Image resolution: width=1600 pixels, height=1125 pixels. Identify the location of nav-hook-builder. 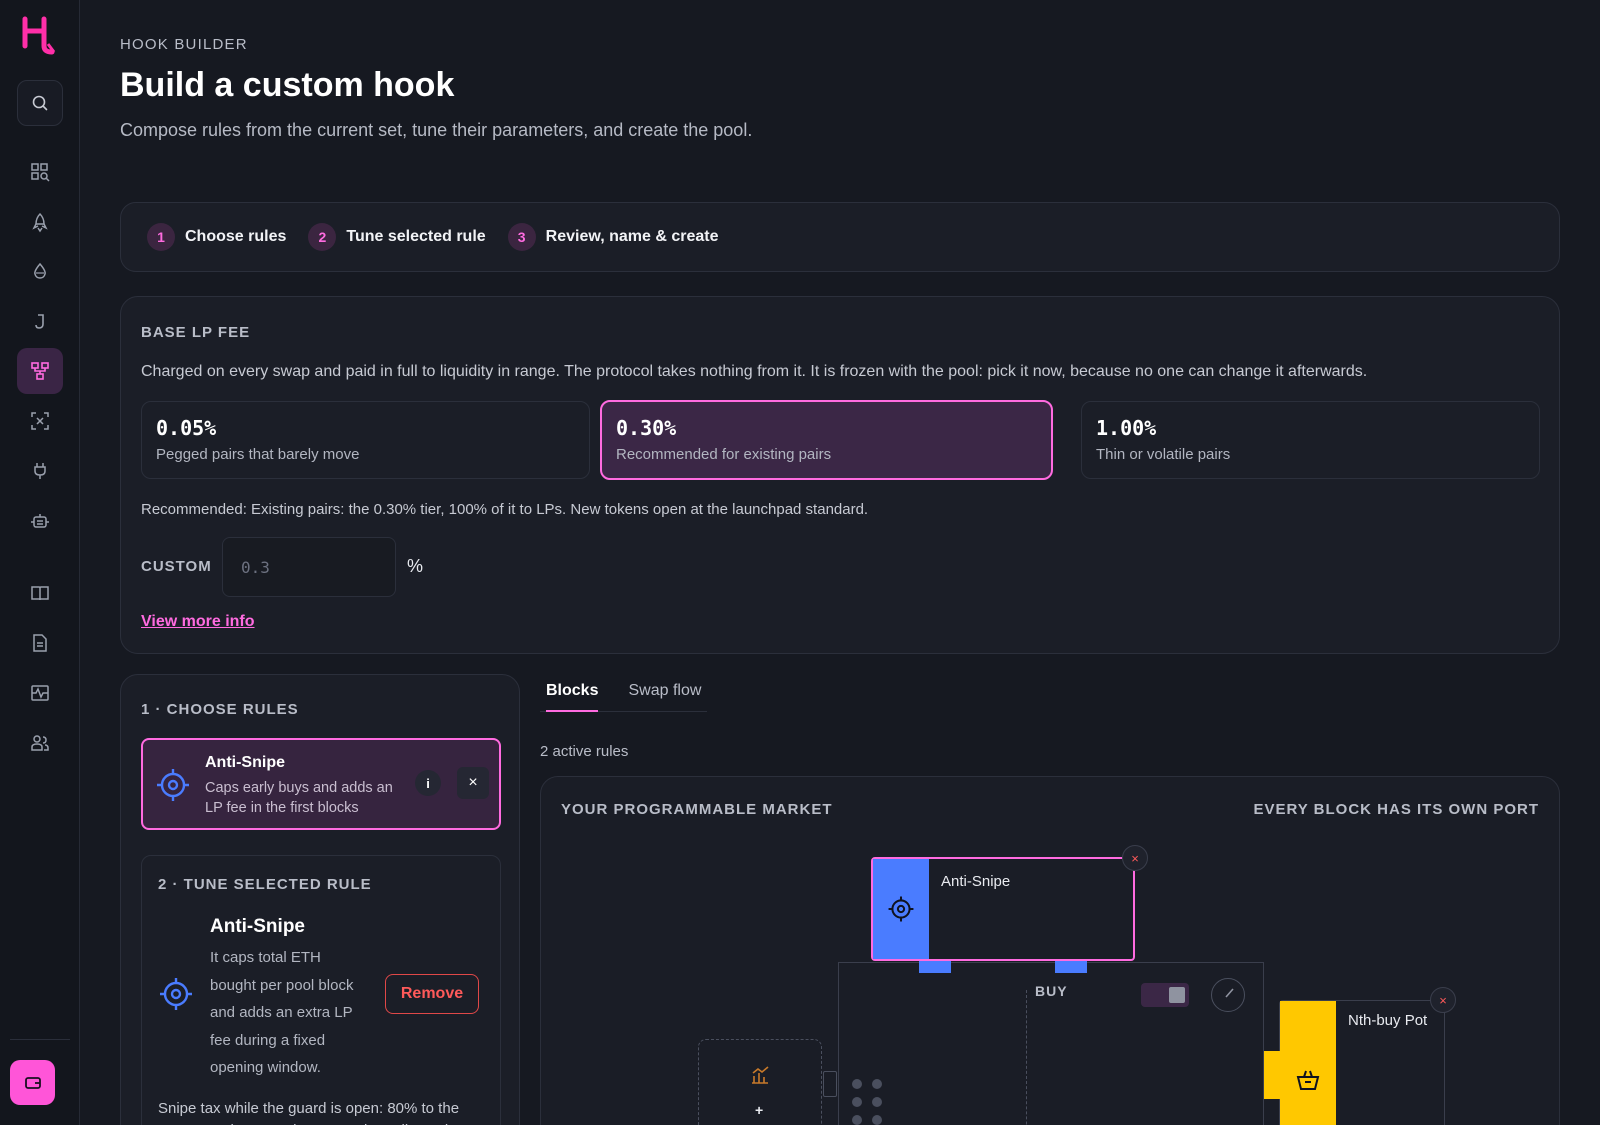
(40, 371).